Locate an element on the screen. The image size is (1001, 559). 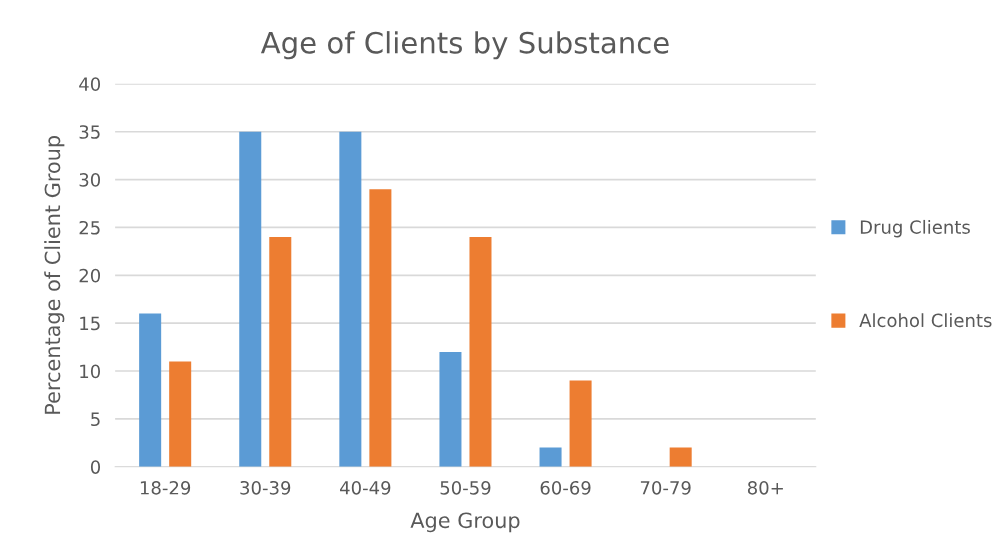
x-tick-label: 50-59 is located at coordinates (465, 487).